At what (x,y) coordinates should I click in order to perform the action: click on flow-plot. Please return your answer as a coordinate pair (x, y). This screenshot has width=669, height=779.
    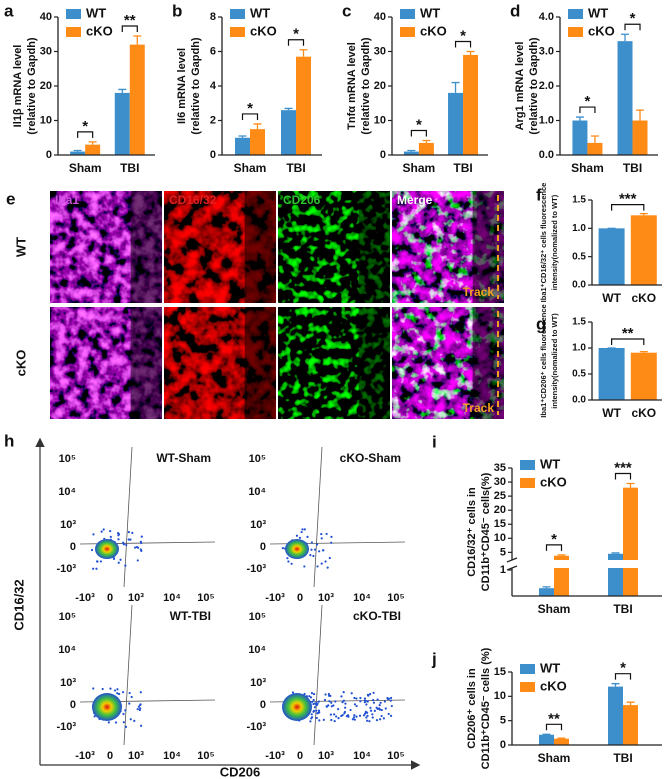
    Looking at the image, I should click on (147, 517).